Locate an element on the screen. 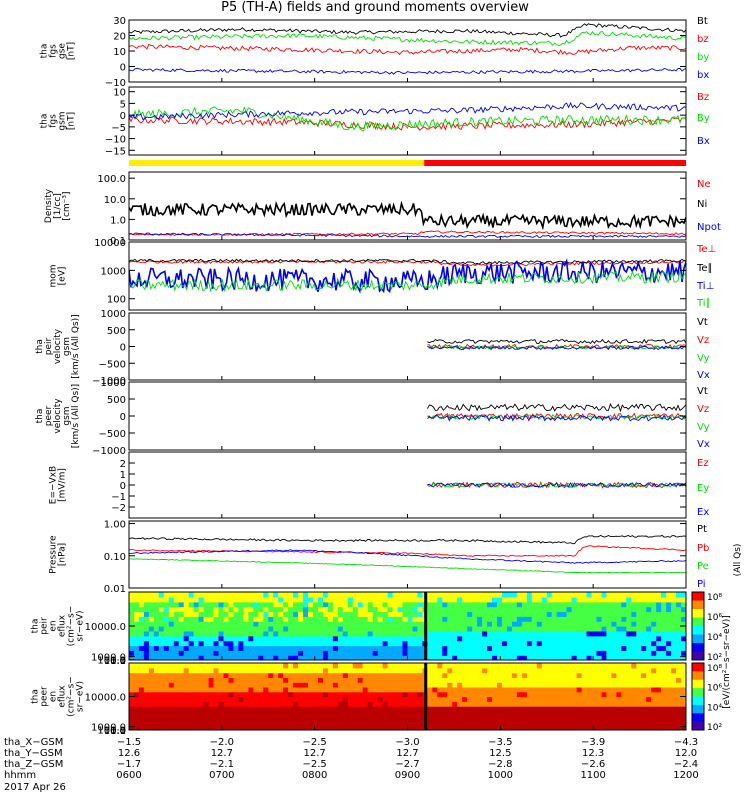 The width and height of the screenshot is (750, 800). panel-4: Te⊥ Te∥ Ti⊥ Ti∥ 10000 1000 100 mom [eV] is located at coordinates (382, 274).